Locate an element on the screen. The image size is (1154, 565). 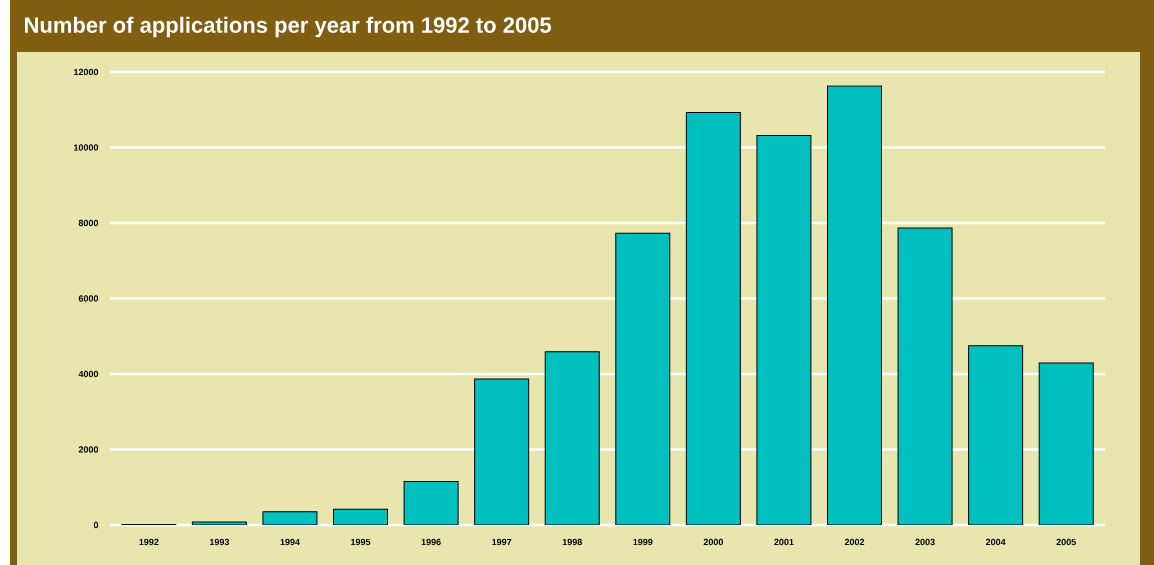
x-tick-label: 1994 is located at coordinates (290, 542).